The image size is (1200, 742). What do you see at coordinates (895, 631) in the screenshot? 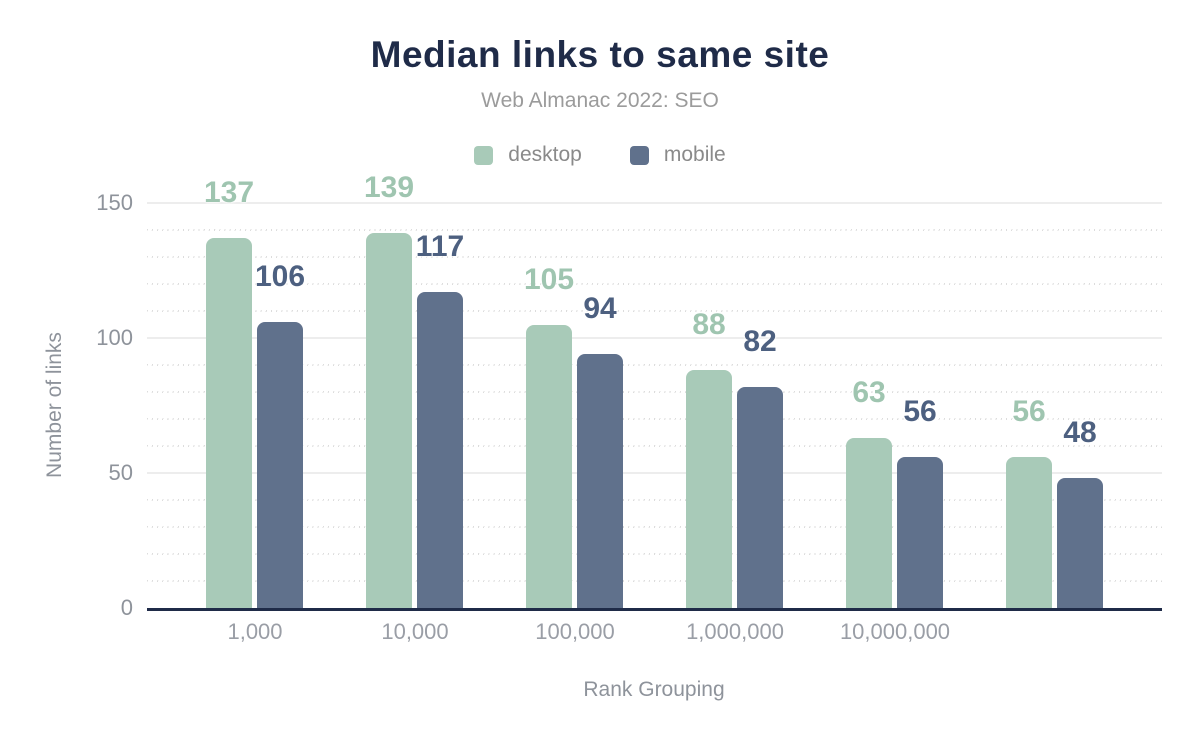
I see `x-tick-label: 10,000,000` at bounding box center [895, 631].